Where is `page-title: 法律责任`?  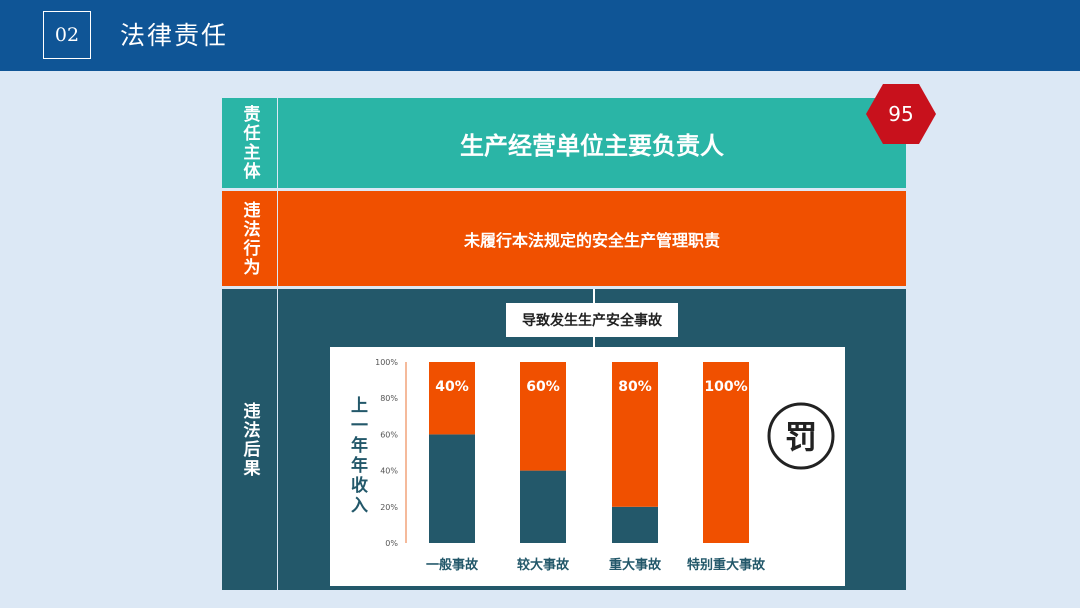 page-title: 法律责任 is located at coordinates (174, 35).